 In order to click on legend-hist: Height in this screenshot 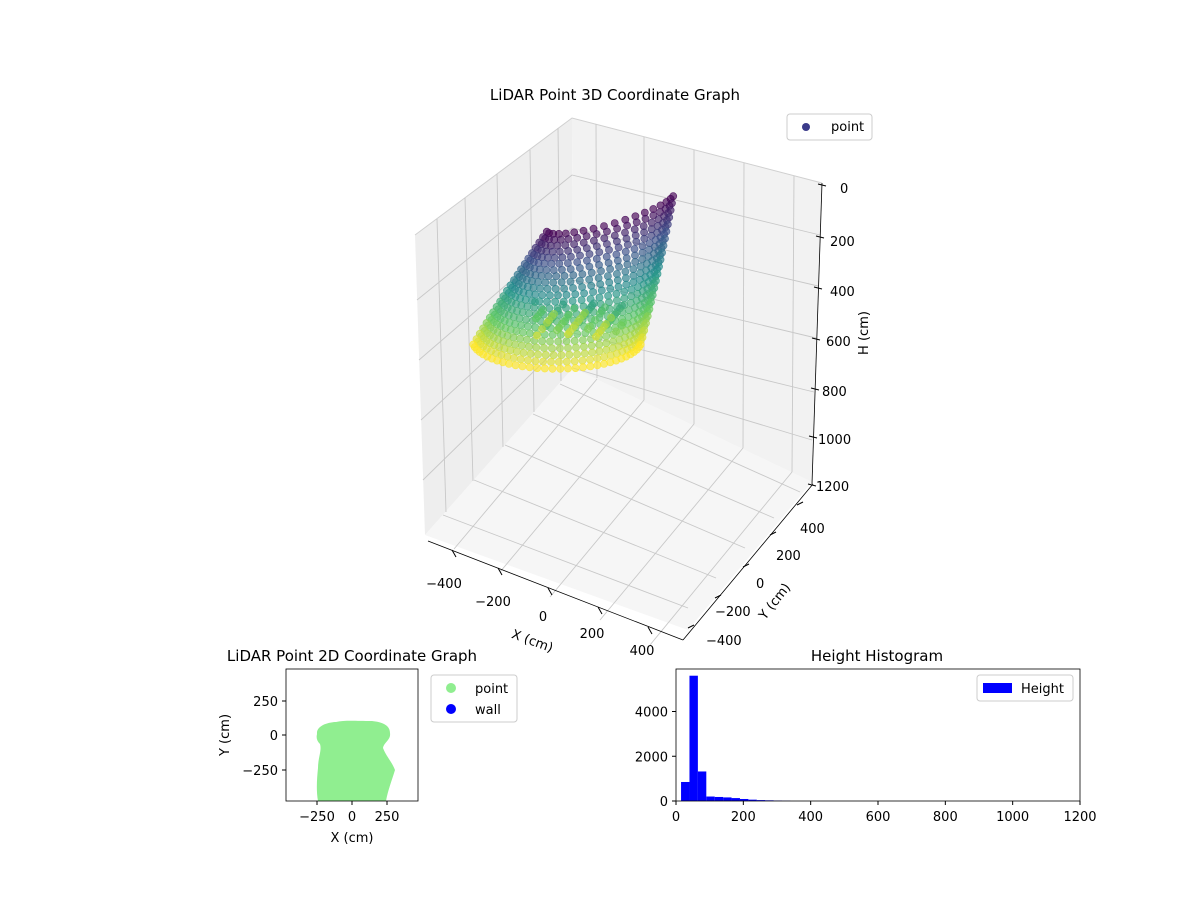, I will do `click(1025, 688)`.